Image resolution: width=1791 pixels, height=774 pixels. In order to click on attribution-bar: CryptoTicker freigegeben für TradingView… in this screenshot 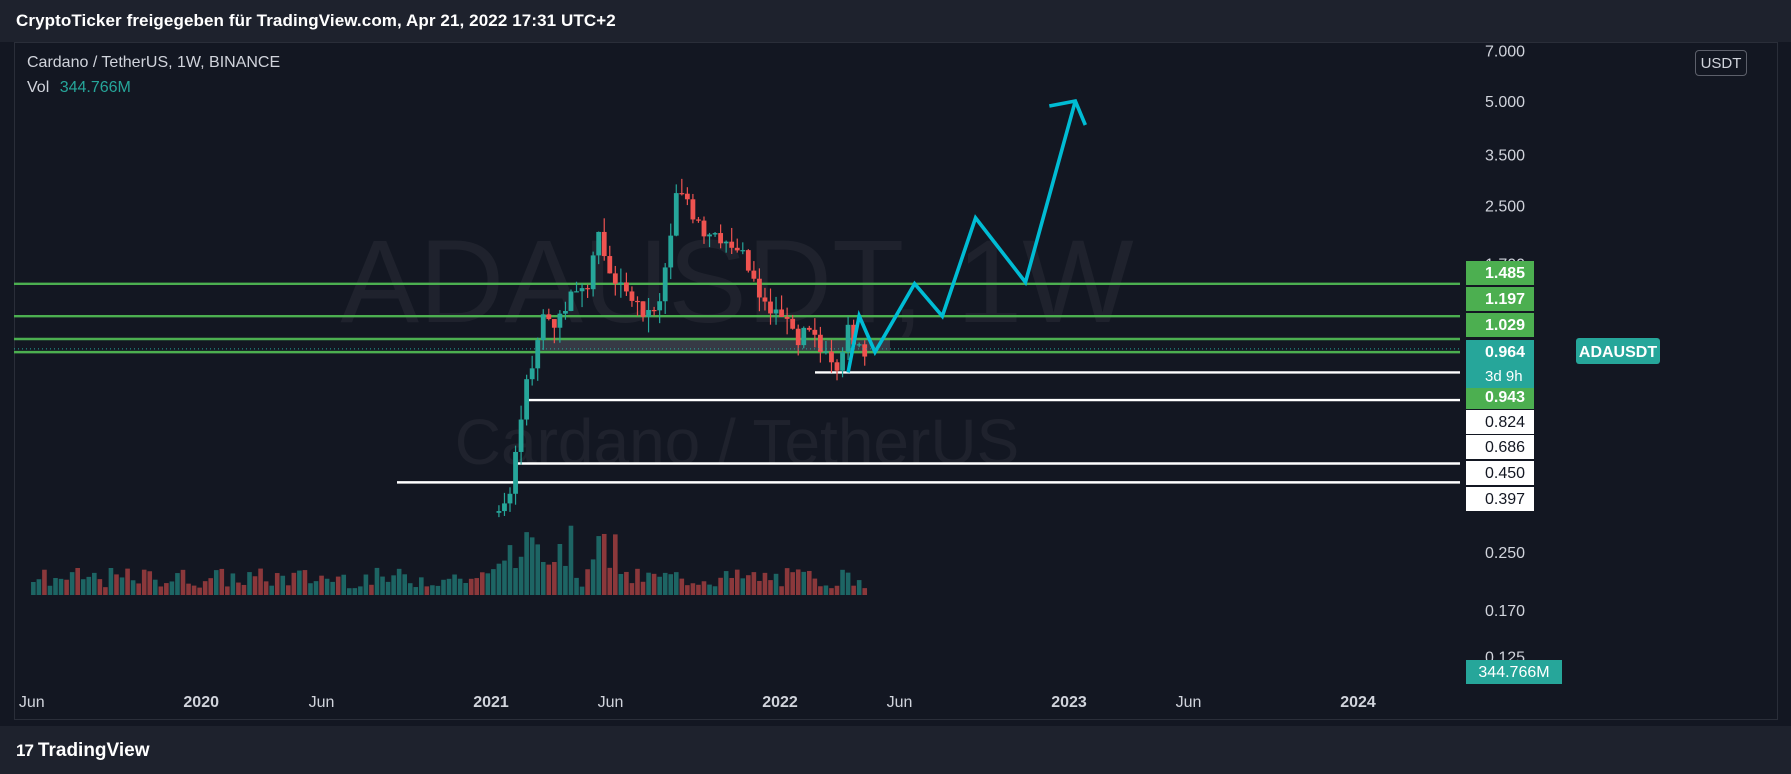, I will do `click(895, 21)`.